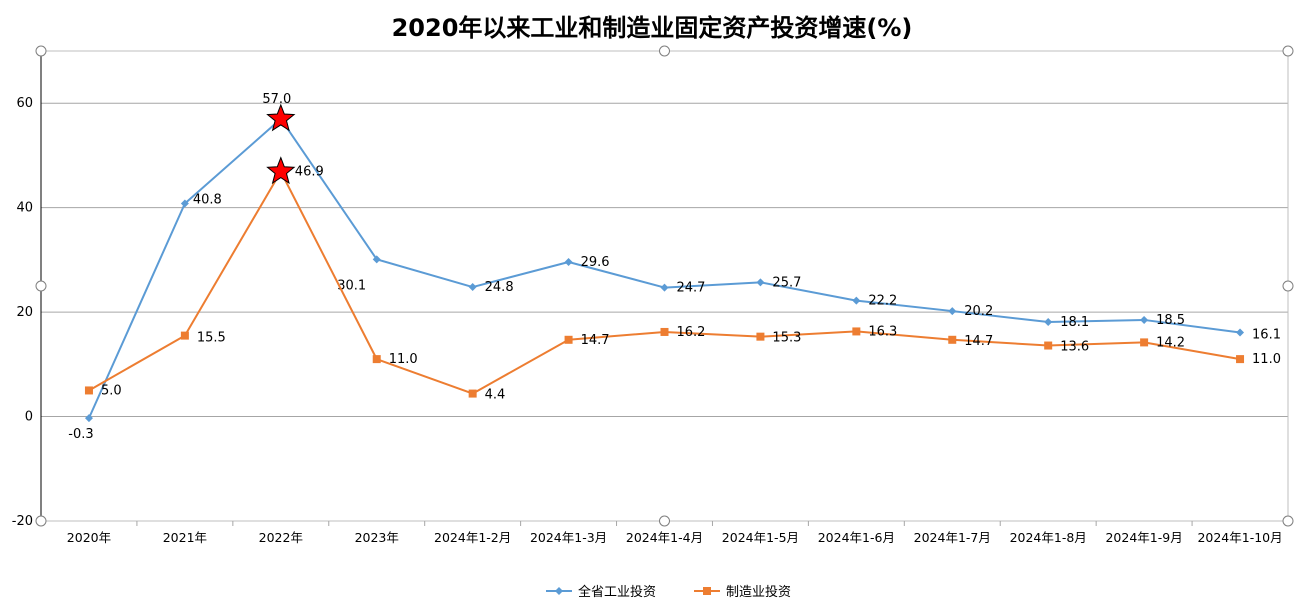 Image resolution: width=1304 pixels, height=604 pixels. What do you see at coordinates (1266, 334) in the screenshot?
I see `data-label: 16.1` at bounding box center [1266, 334].